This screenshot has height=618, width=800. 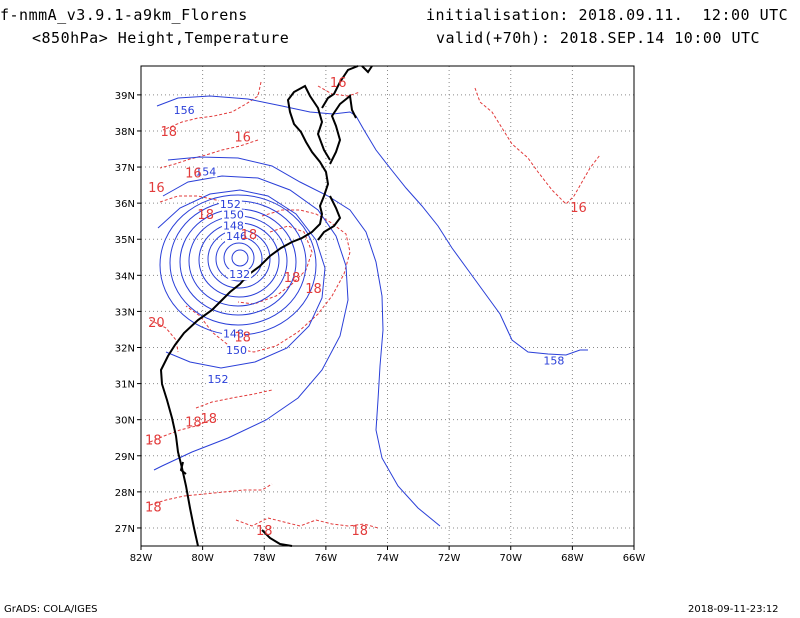 I want to click on lon-tick-label: 80W, so click(x=202, y=558).